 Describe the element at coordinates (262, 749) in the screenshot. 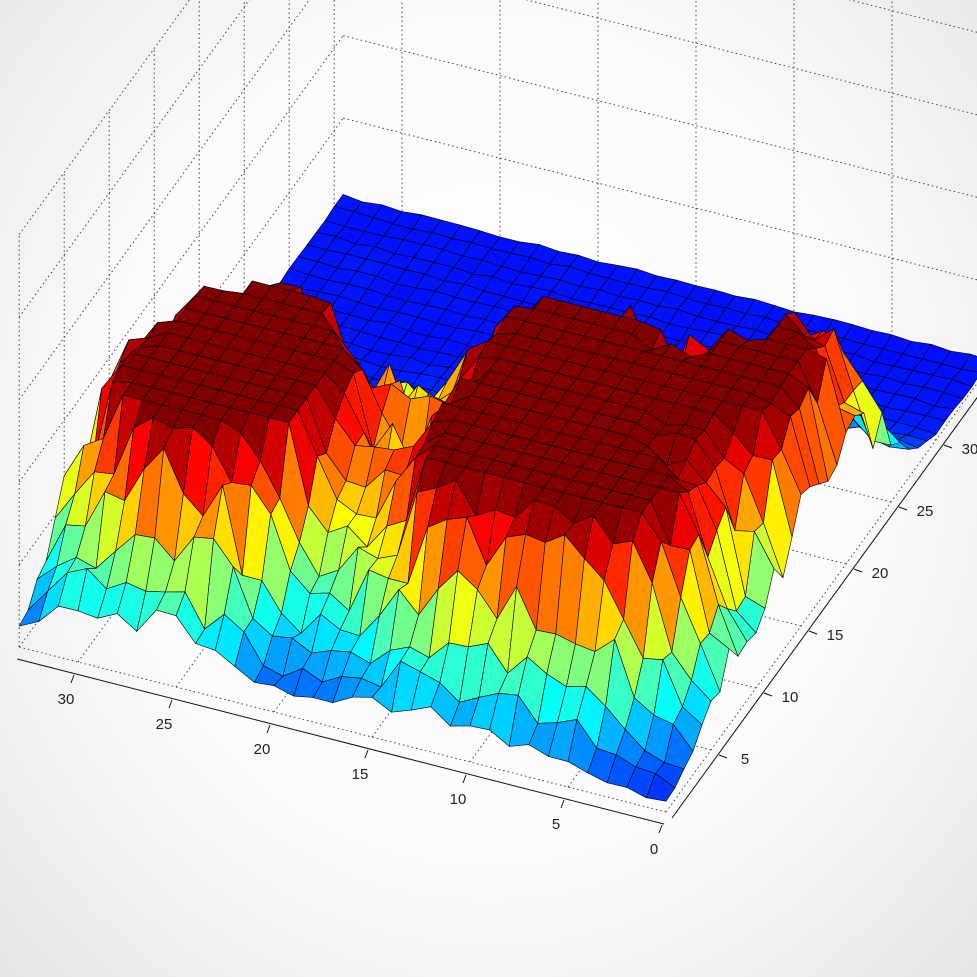

I see `x-tick-label: 20` at that location.